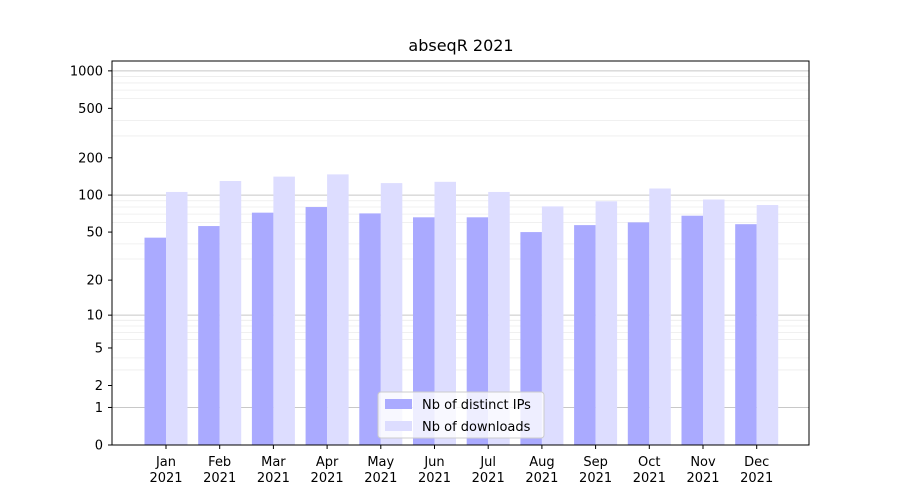  Describe the element at coordinates (380, 470) in the screenshot. I see `x-tick-label: May 2021` at that location.